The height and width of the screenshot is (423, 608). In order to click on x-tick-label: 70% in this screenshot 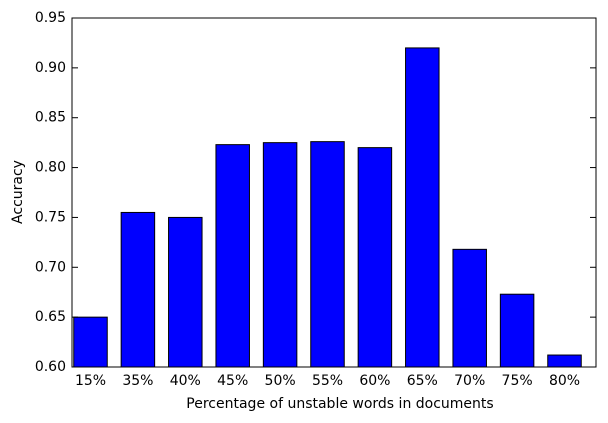, I will do `click(469, 381)`.